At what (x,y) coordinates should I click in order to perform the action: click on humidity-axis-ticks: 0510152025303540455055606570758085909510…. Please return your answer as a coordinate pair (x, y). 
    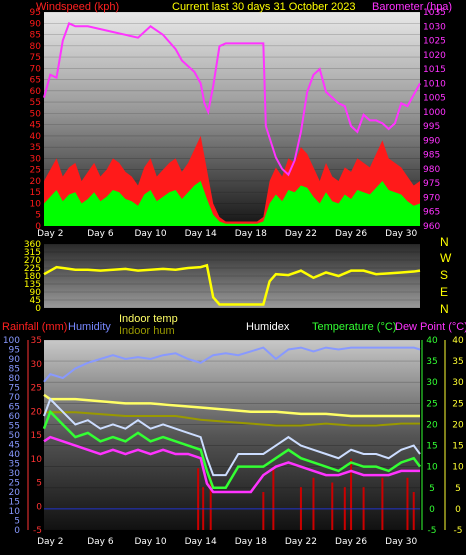
    Looking at the image, I should click on (11, 436).